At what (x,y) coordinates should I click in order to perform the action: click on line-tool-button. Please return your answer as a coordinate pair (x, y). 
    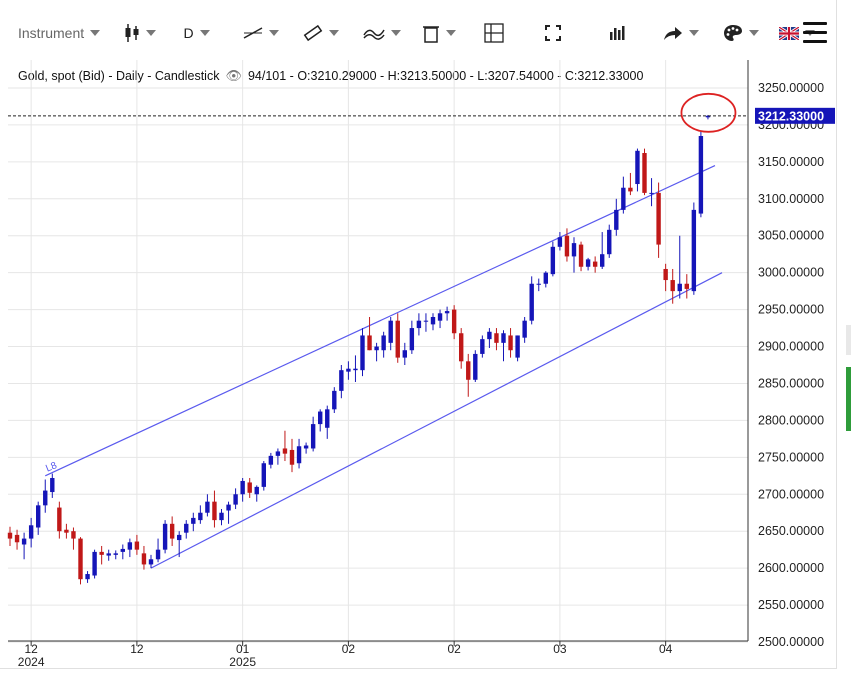
    Looking at the image, I should click on (266, 33).